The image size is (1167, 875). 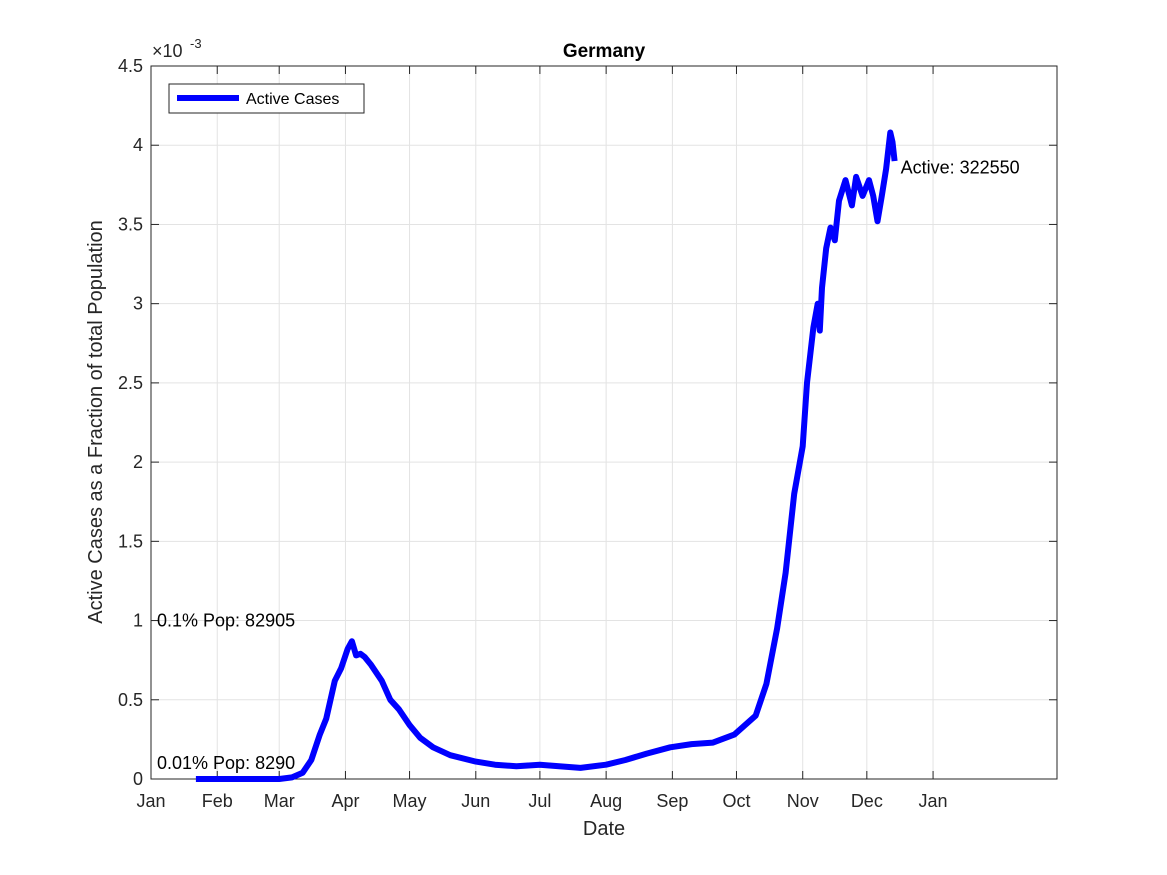 What do you see at coordinates (130, 66) in the screenshot?
I see `y-tick-label: 4.5` at bounding box center [130, 66].